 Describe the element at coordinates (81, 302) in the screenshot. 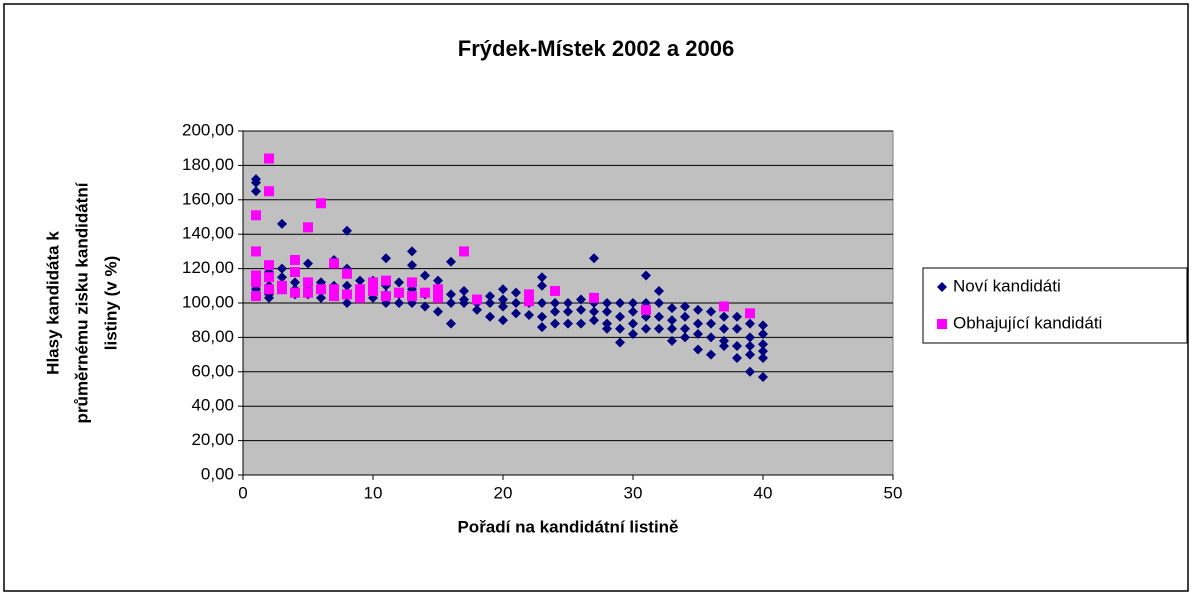

I see `y-axis-label: průměrnému zisku kandidátní` at that location.